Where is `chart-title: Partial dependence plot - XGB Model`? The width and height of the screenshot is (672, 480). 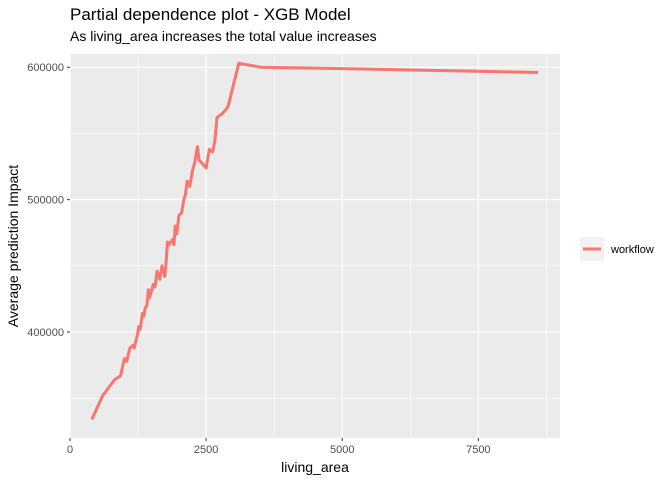
chart-title: Partial dependence plot - XGB Model is located at coordinates (210, 14).